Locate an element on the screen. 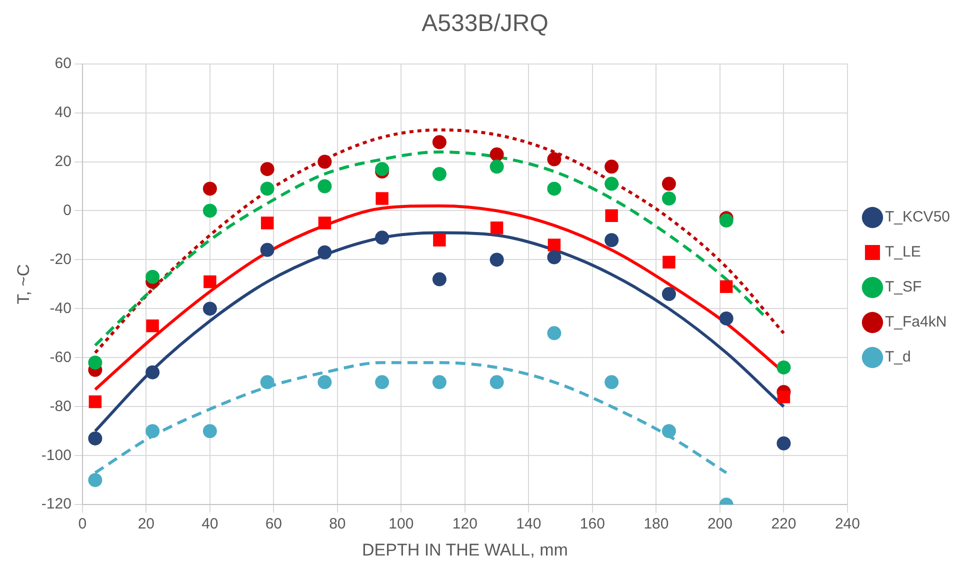 The height and width of the screenshot is (581, 978). y-tick-label: -80 is located at coordinates (61, 406).